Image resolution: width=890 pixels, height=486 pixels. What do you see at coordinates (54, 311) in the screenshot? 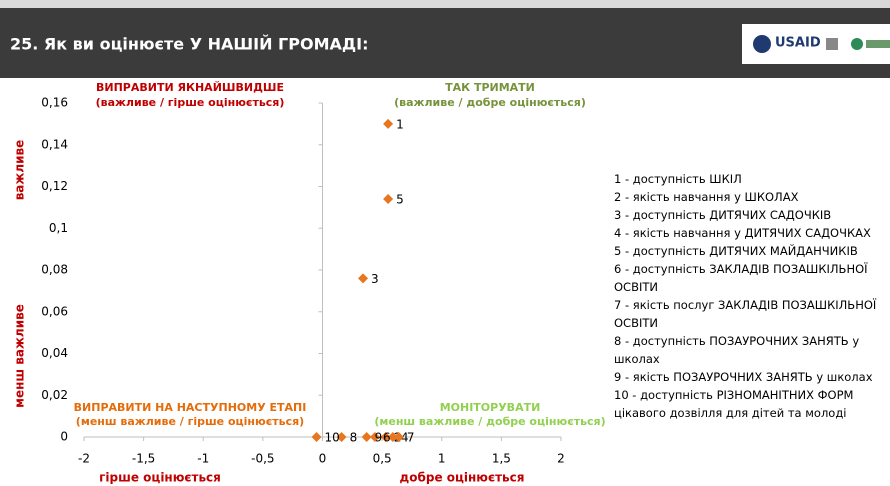
I see `y-tick-label: 0,06` at bounding box center [54, 311].